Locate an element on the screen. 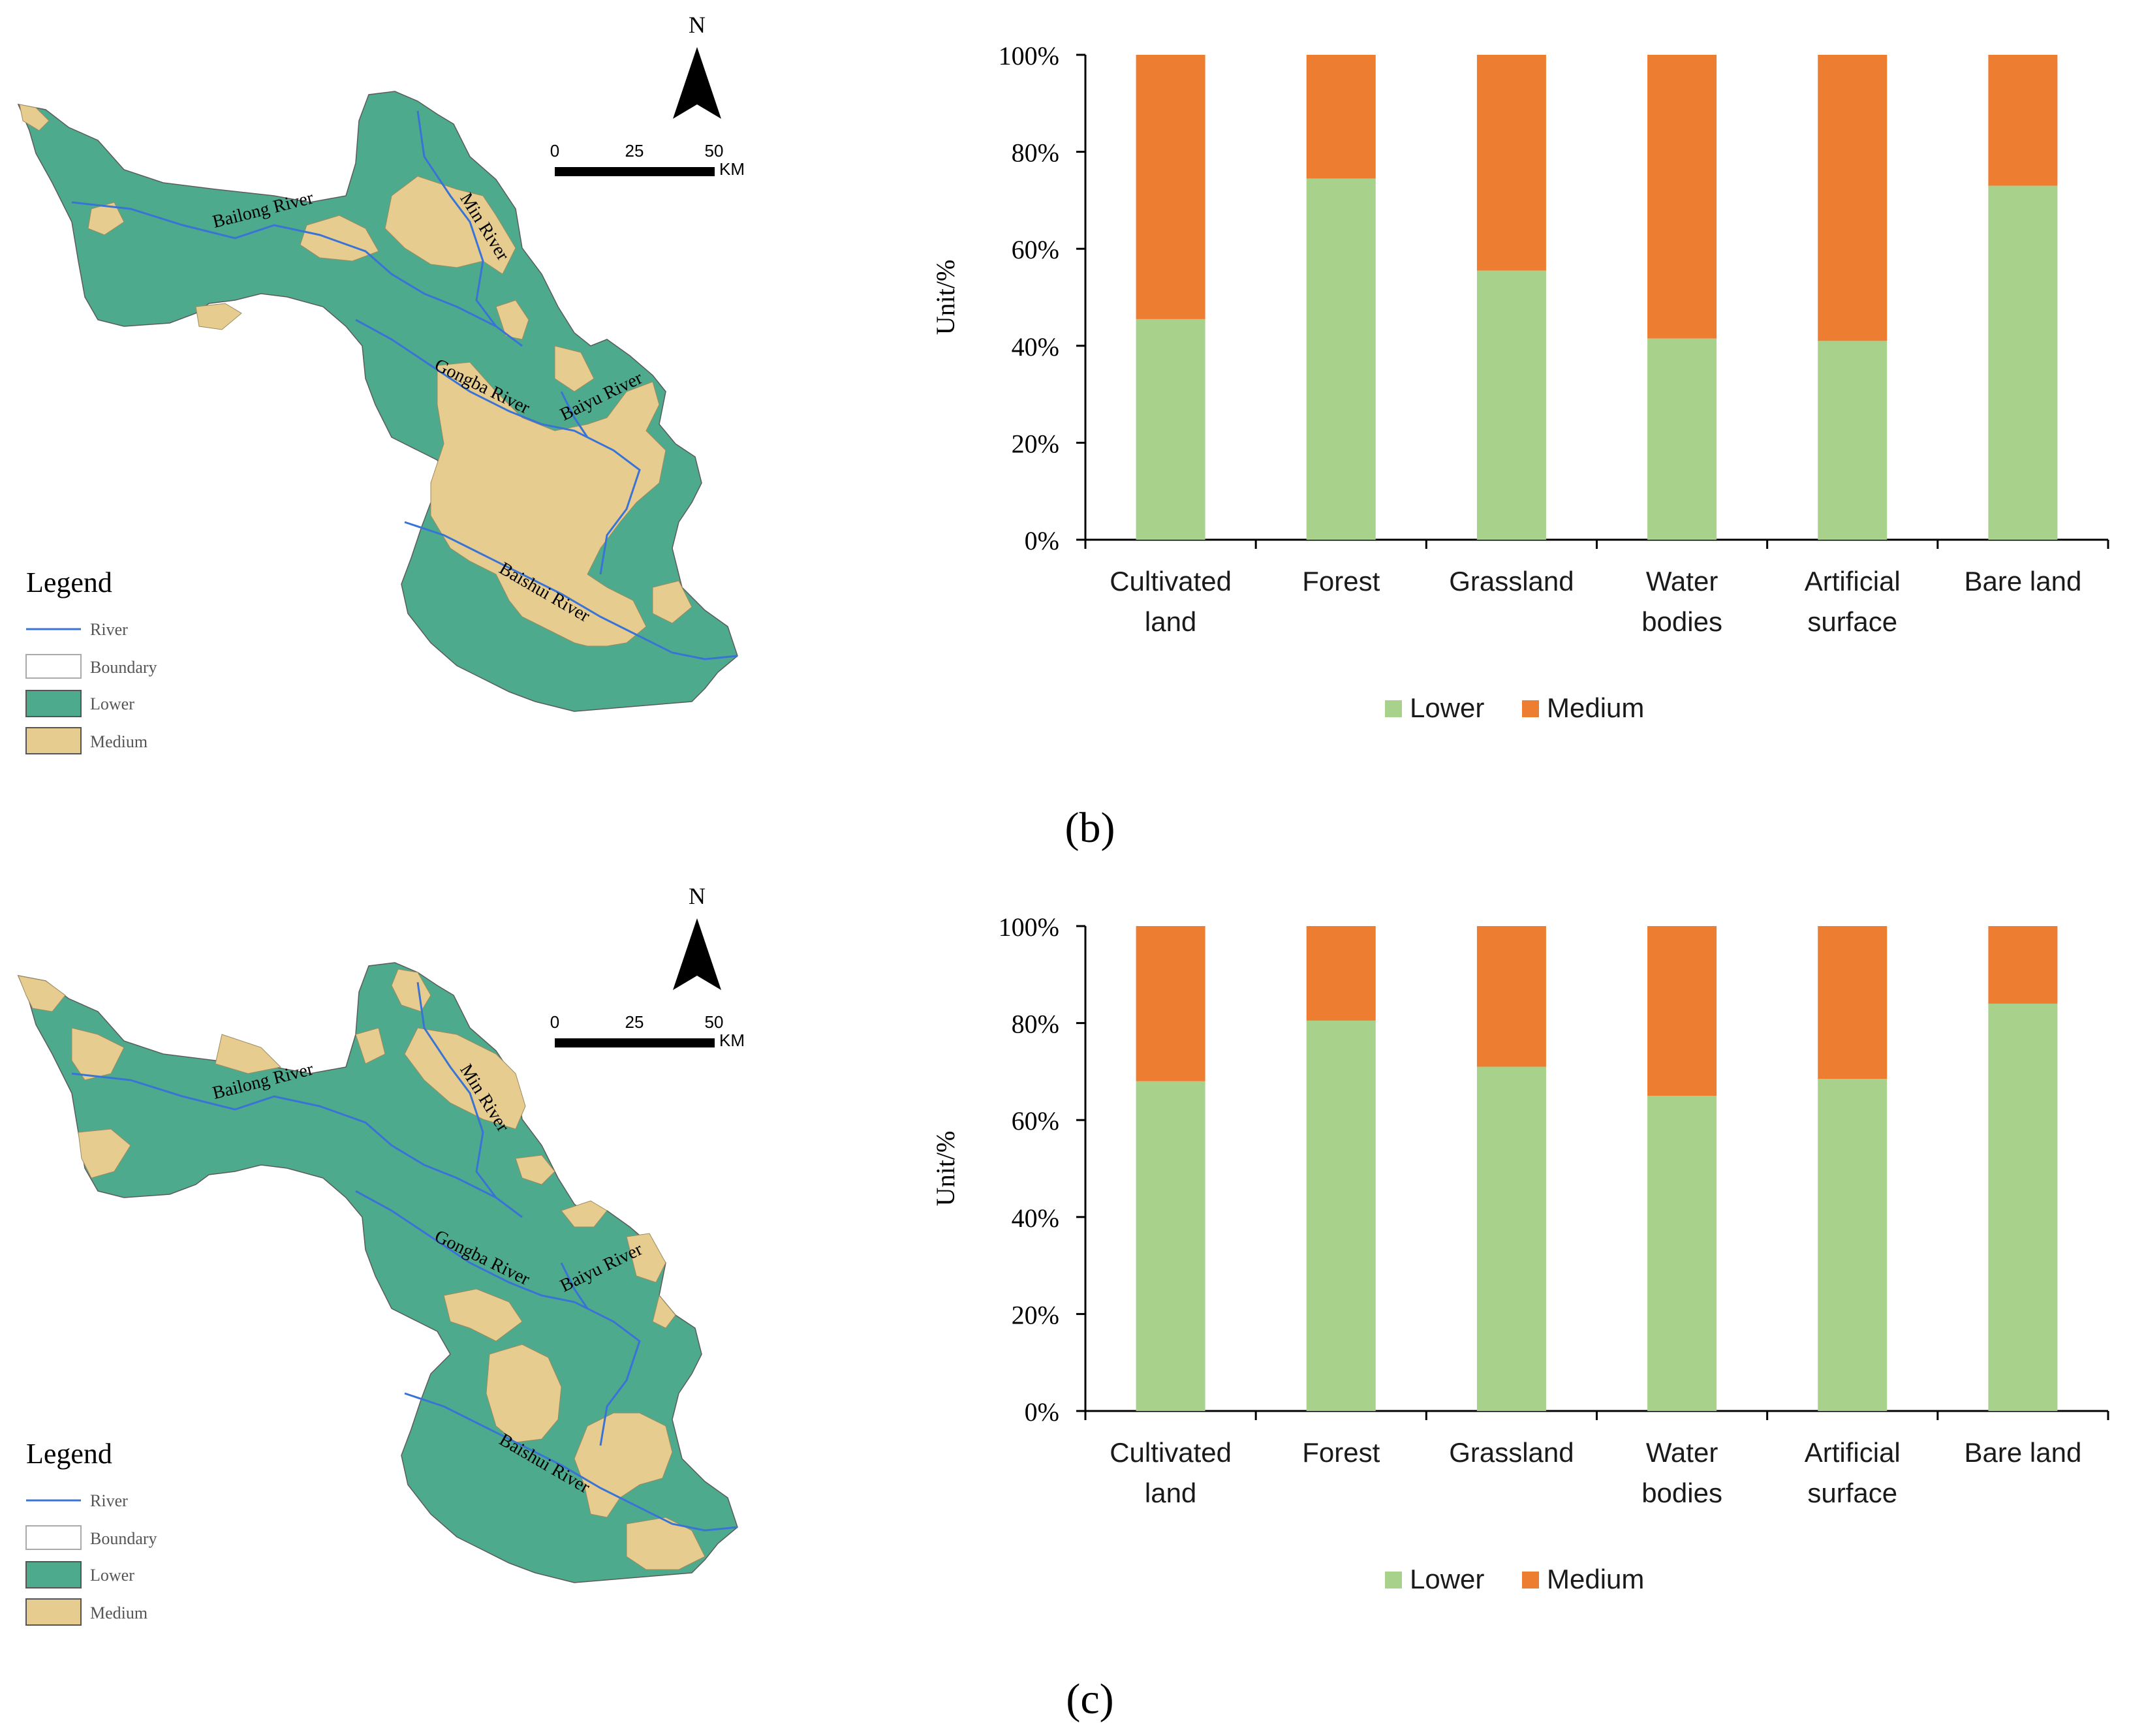 The width and height of the screenshot is (2129, 1736). chart-legend: Lower Medium is located at coordinates (1514, 1579).